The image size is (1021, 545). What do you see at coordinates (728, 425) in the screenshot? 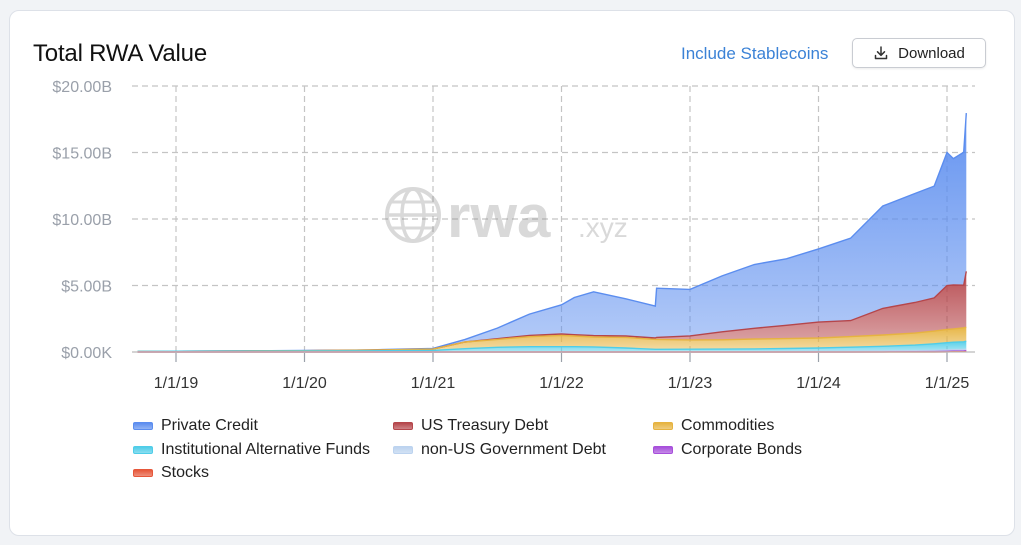
I see `legend-label: Commodities` at bounding box center [728, 425].